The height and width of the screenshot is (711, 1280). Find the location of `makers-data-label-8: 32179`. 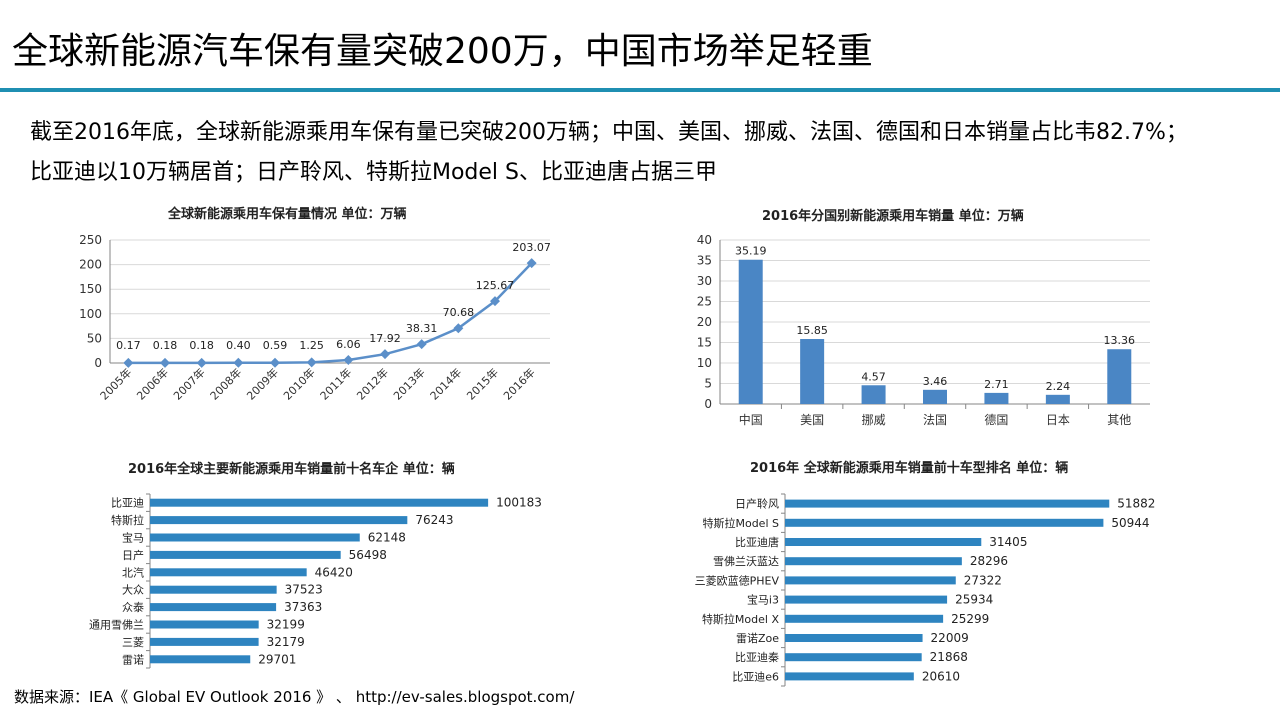

makers-data-label-8: 32179 is located at coordinates (286, 642).